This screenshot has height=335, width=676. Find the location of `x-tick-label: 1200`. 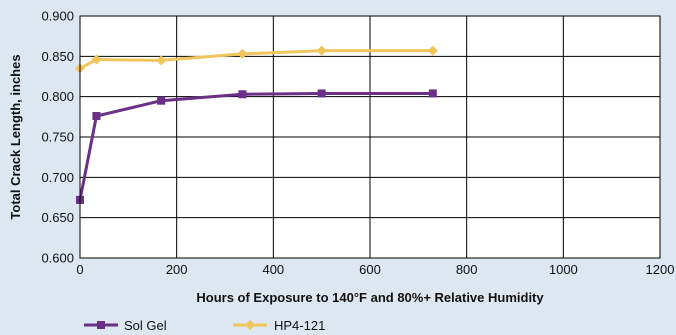

x-tick-label: 1200 is located at coordinates (660, 269).